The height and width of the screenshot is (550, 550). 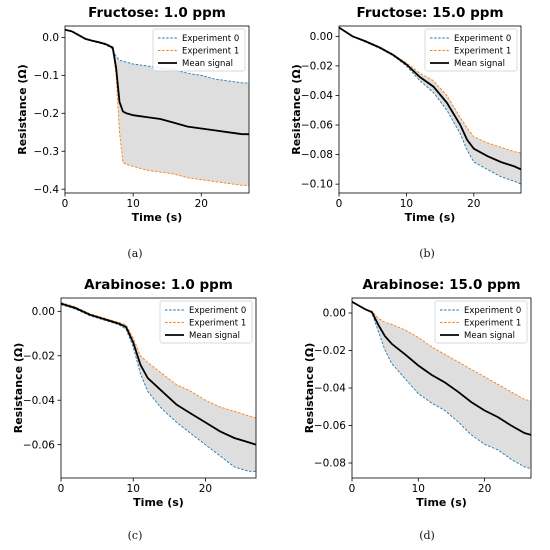 I want to click on caption-b: (b), so click(x=427, y=253).